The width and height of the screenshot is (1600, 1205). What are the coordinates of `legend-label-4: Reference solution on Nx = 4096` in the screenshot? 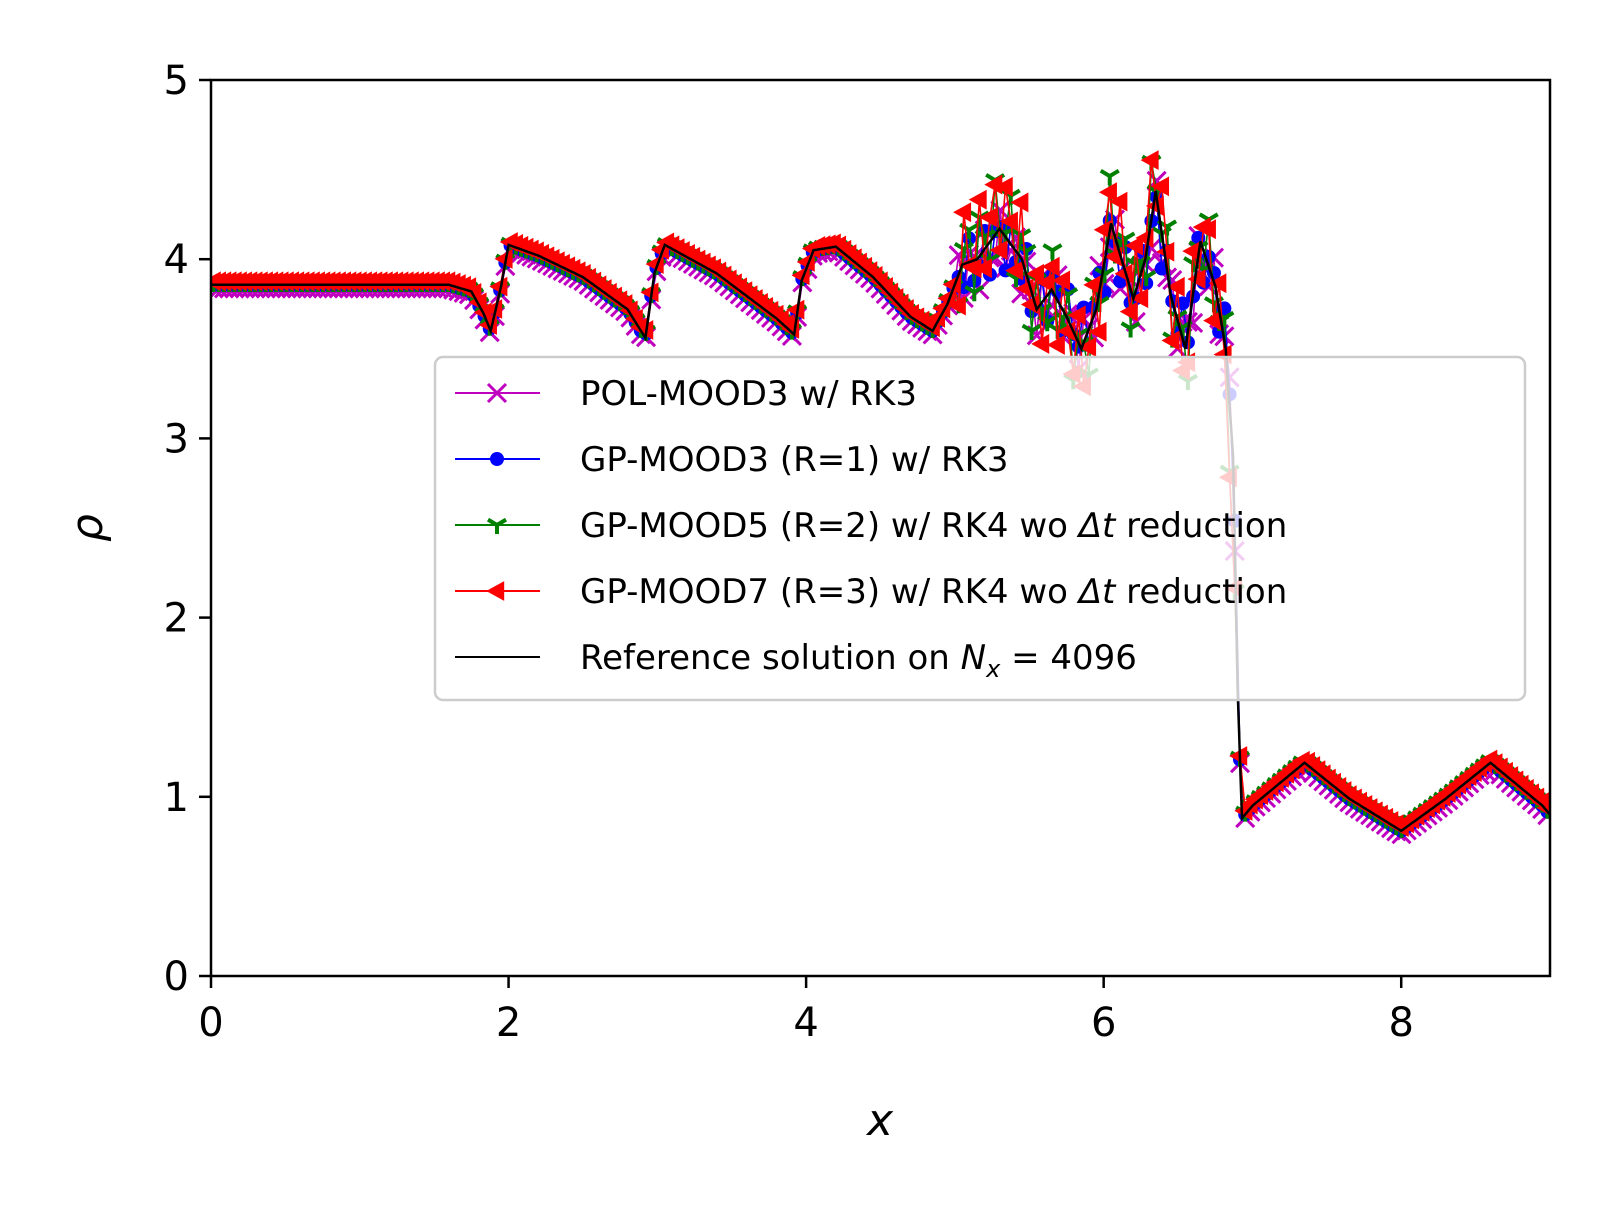 It's located at (858, 660).